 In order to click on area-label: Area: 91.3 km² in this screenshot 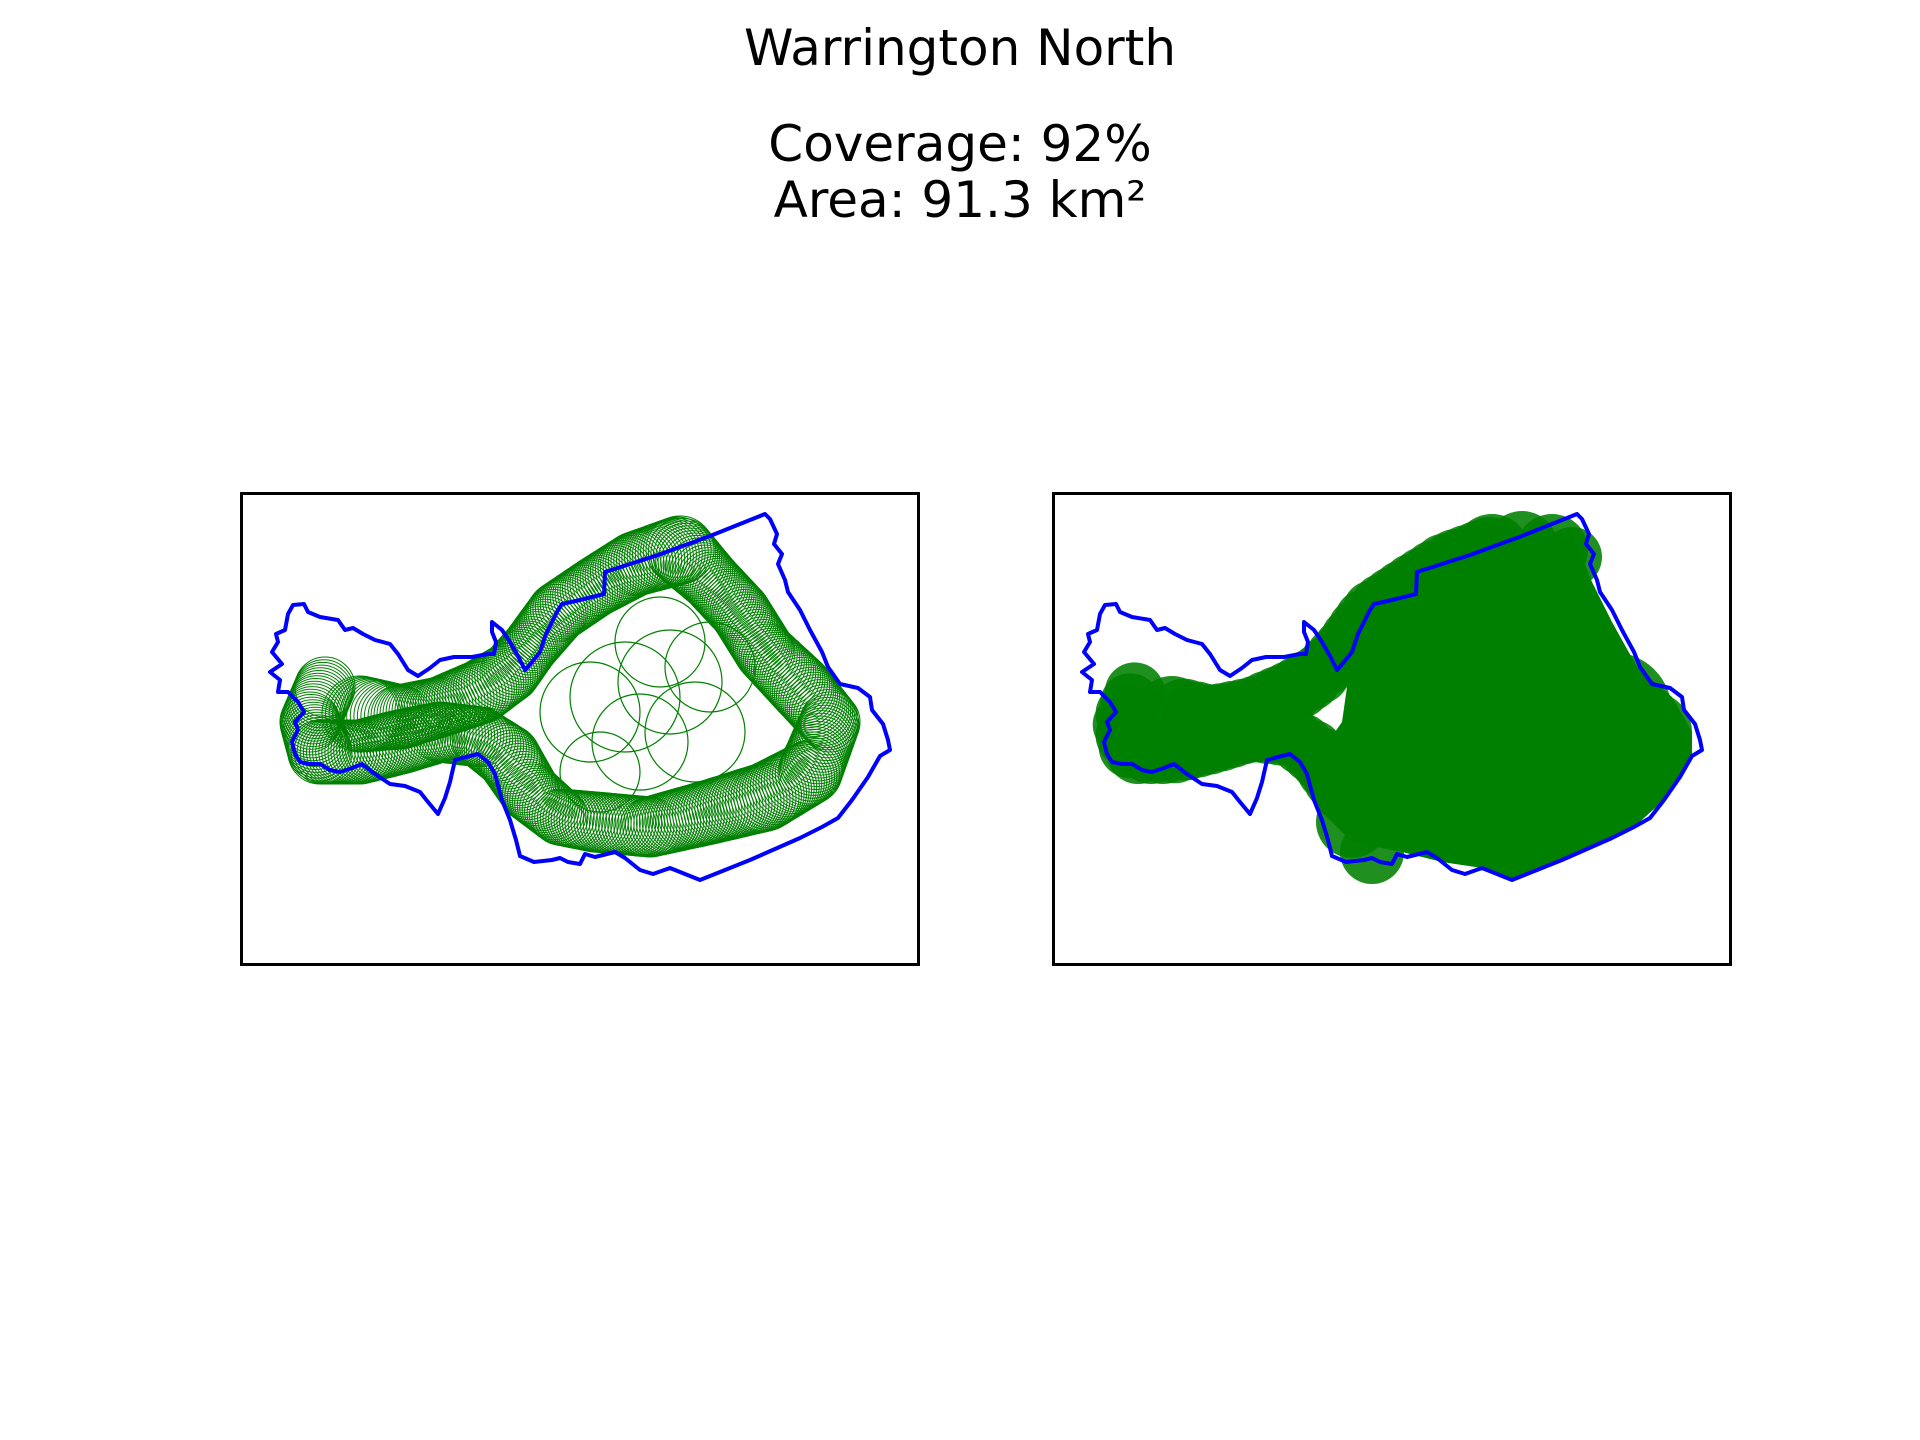, I will do `click(960, 200)`.